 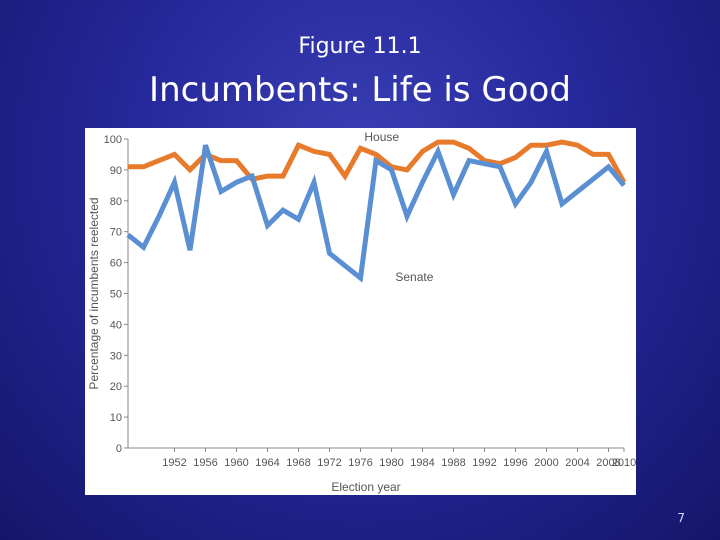 What do you see at coordinates (546, 463) in the screenshot?
I see `x-tick-label: 2000` at bounding box center [546, 463].